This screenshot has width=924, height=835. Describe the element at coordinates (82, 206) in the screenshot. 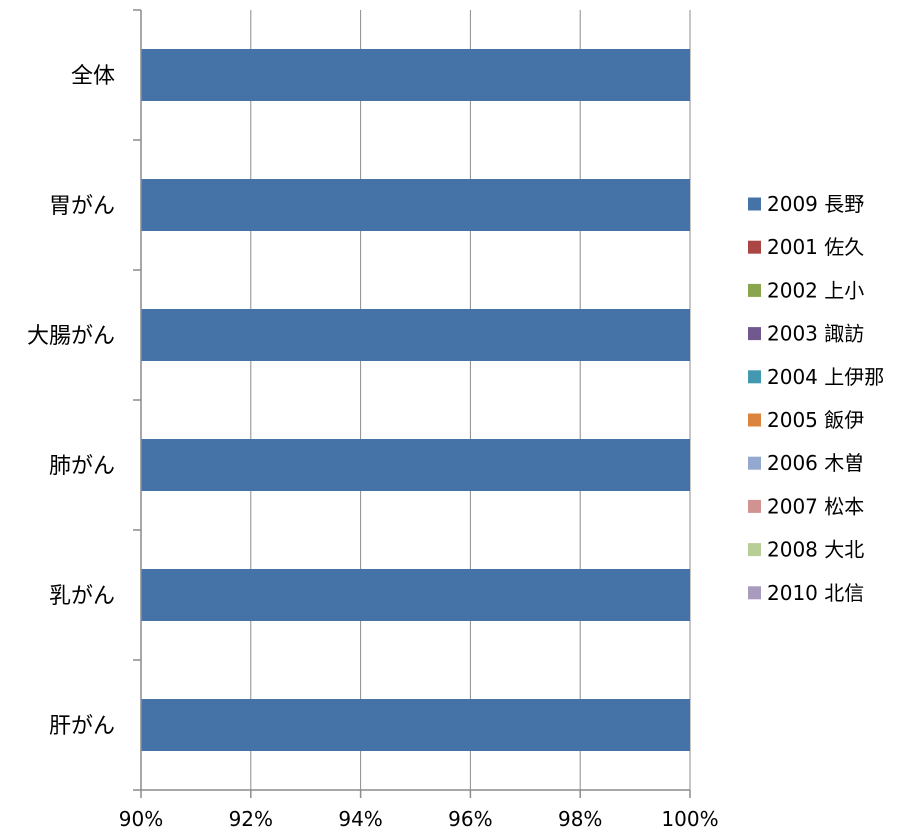

I see `category-label: 胃がん` at that location.